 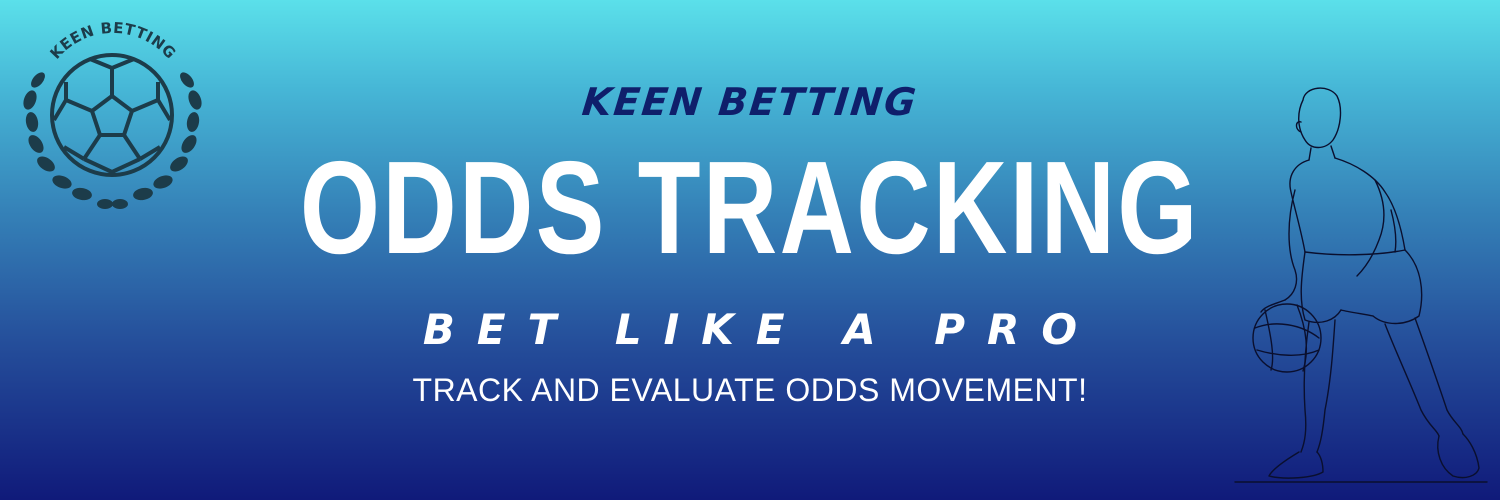 I want to click on basketball-player-illustration, so click(x=1360, y=285).